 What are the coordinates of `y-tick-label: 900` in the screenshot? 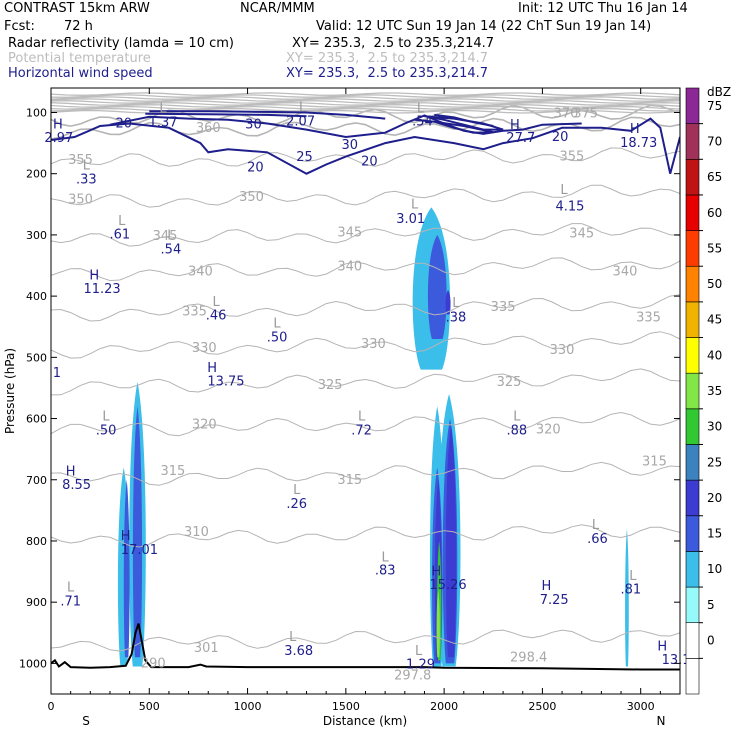 It's located at (36, 602).